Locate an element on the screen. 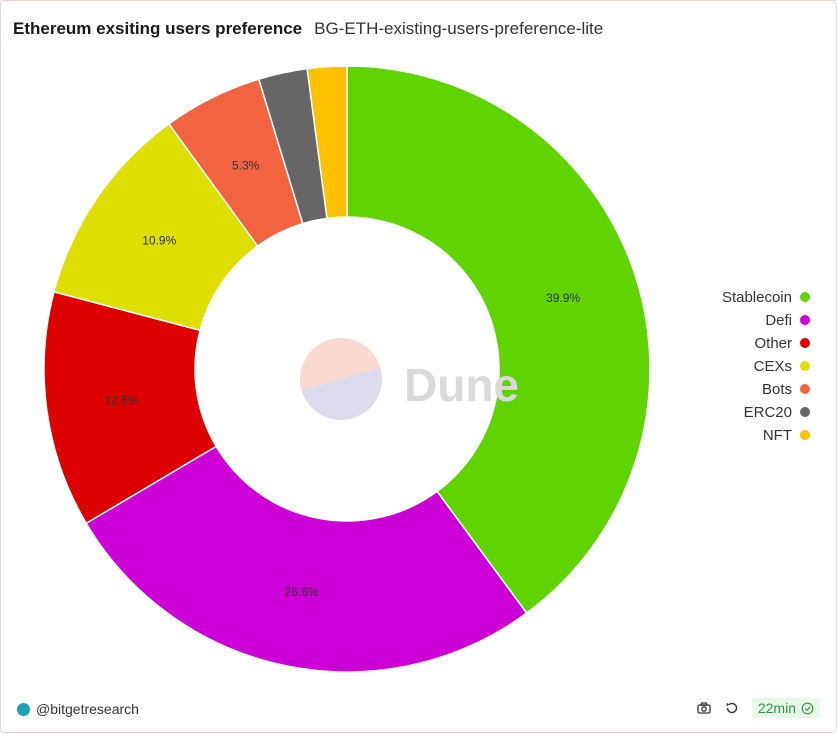 The height and width of the screenshot is (734, 837). chart-legend: Stablecoin Defi Other CEXs Bots ERC20 NFT is located at coordinates (766, 366).